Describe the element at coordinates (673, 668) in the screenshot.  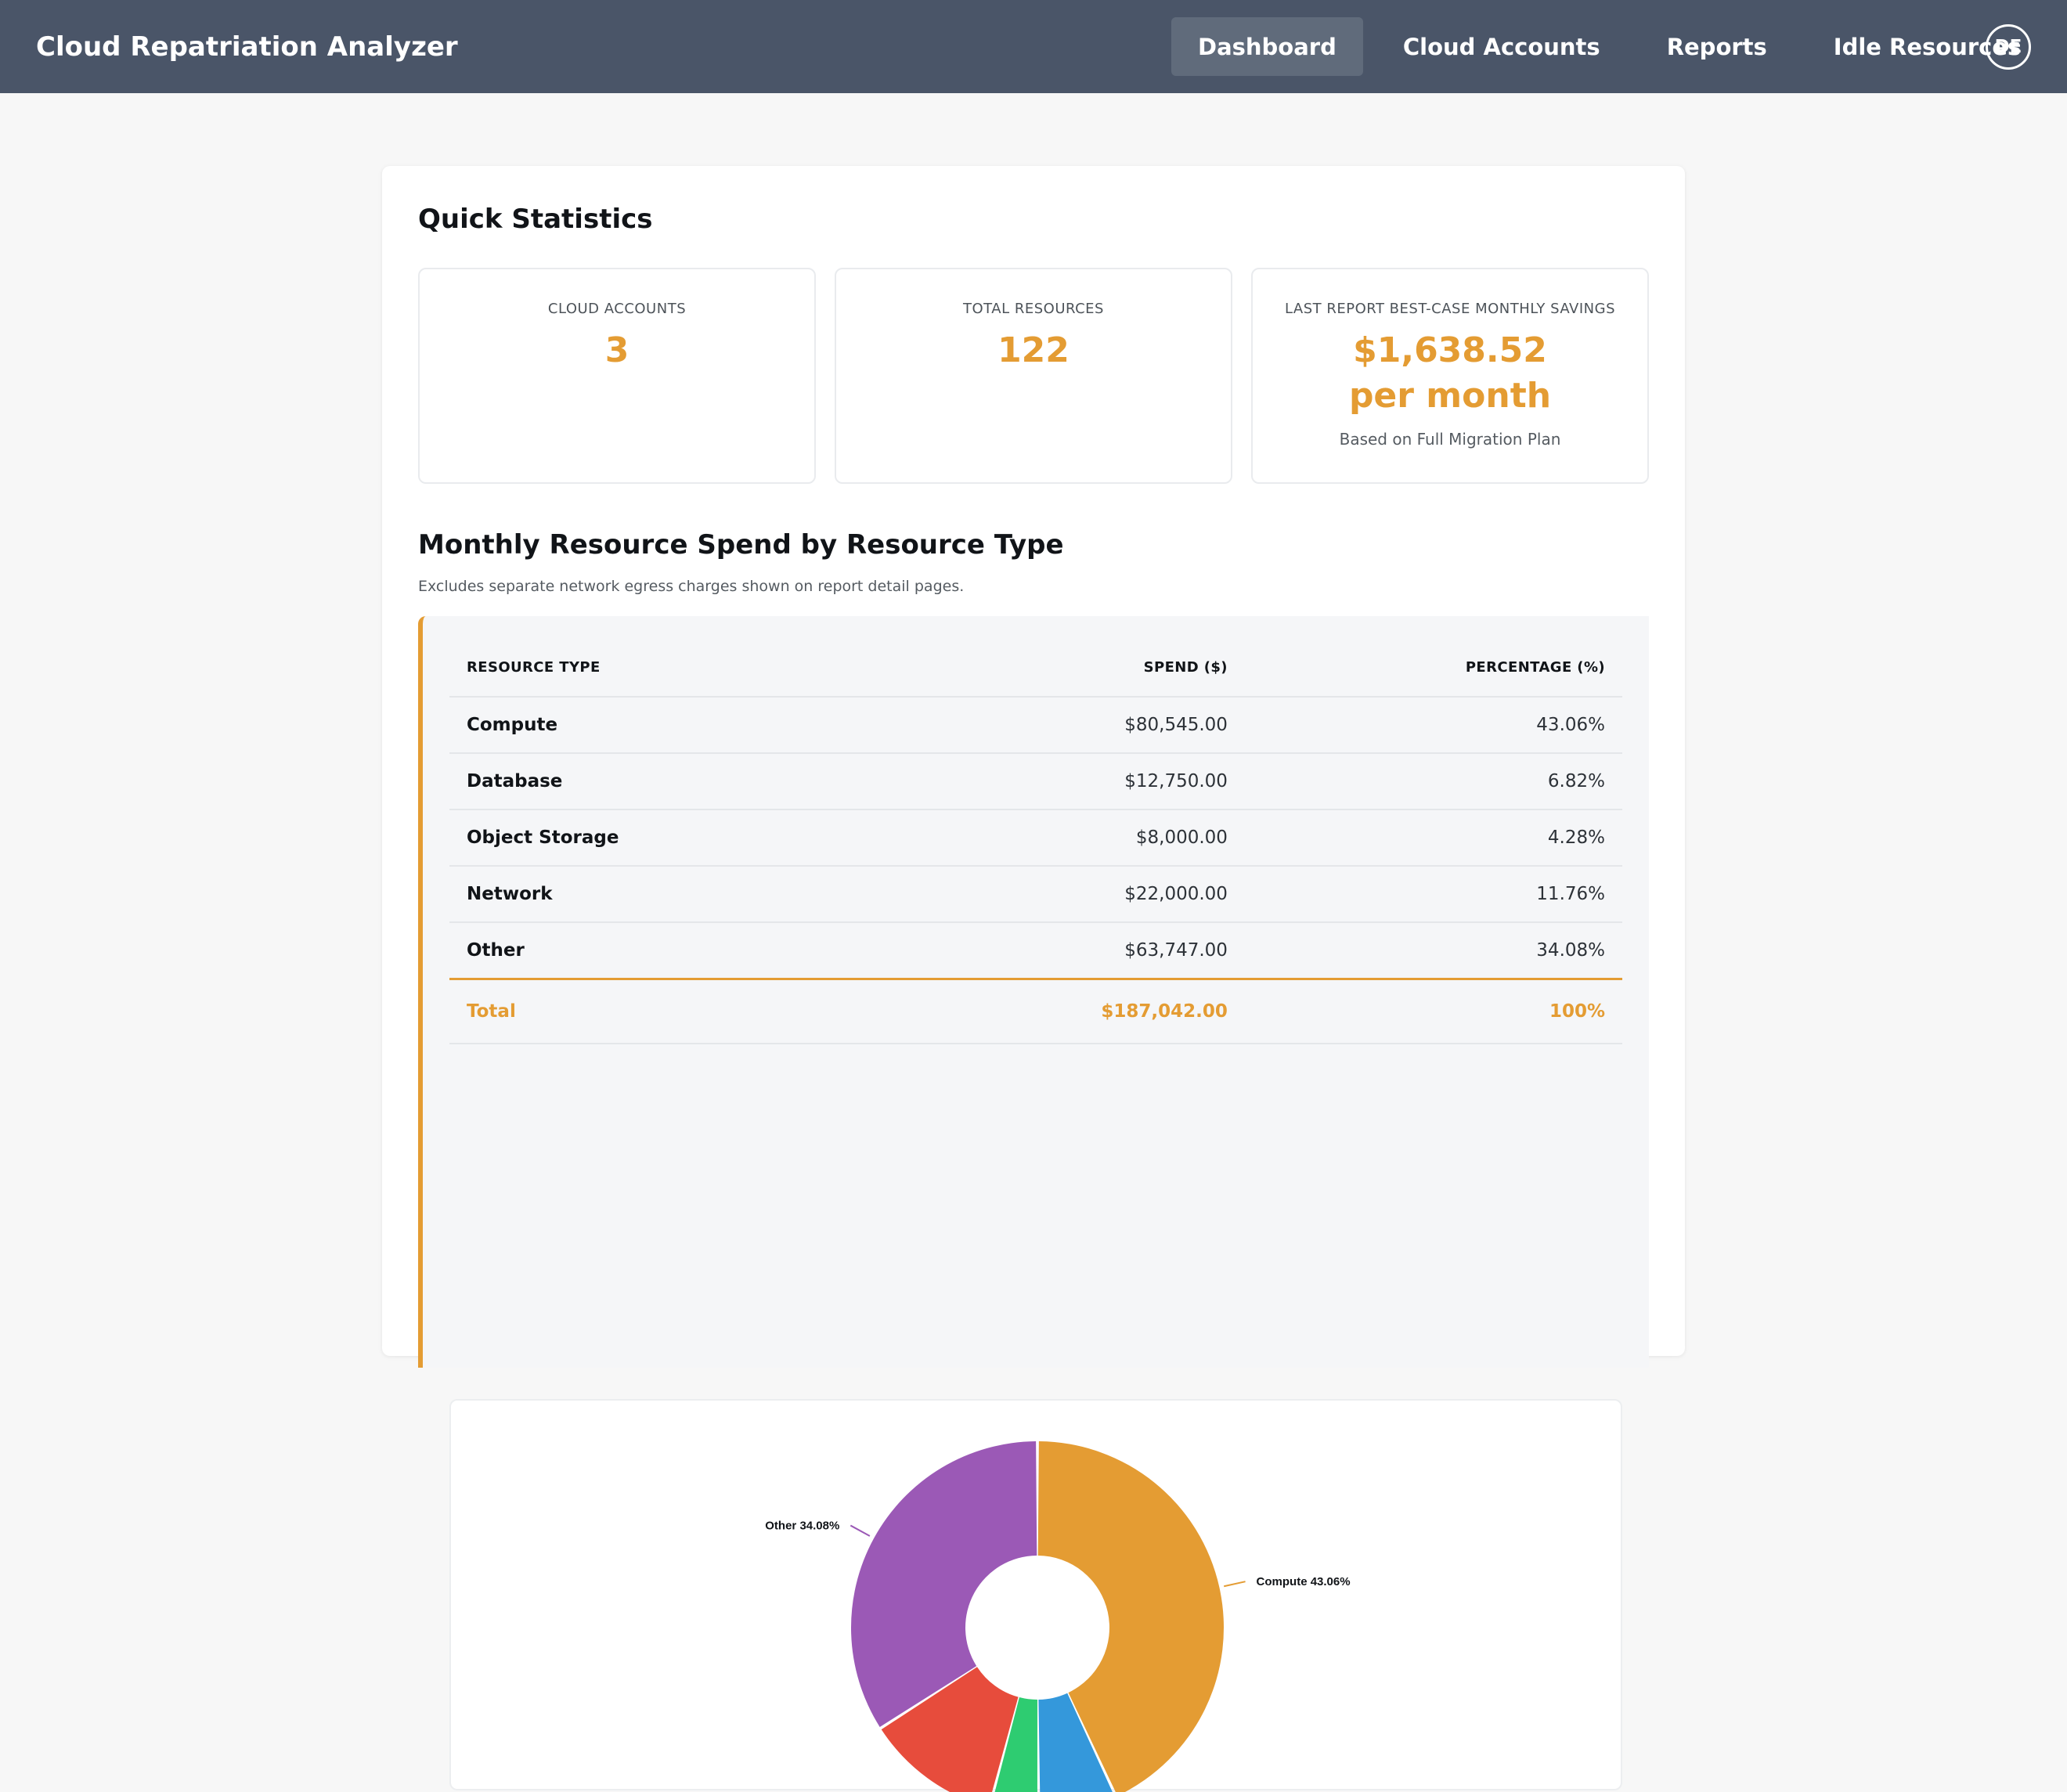
I see `column-header-resource-type: RESOURCE TYPE` at that location.